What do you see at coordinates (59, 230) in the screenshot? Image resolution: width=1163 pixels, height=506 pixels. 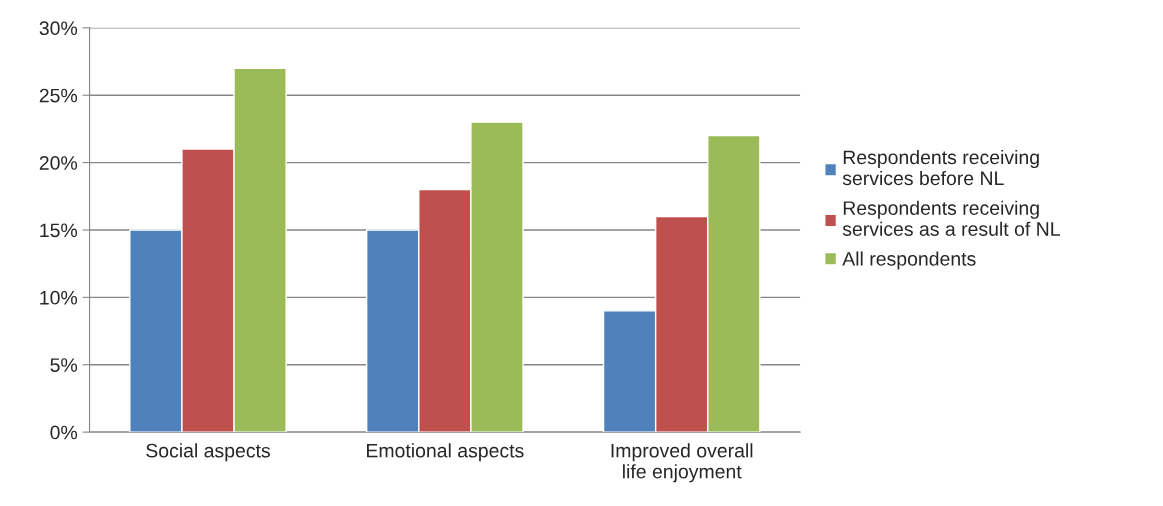 I see `y-tick-label: 15%` at bounding box center [59, 230].